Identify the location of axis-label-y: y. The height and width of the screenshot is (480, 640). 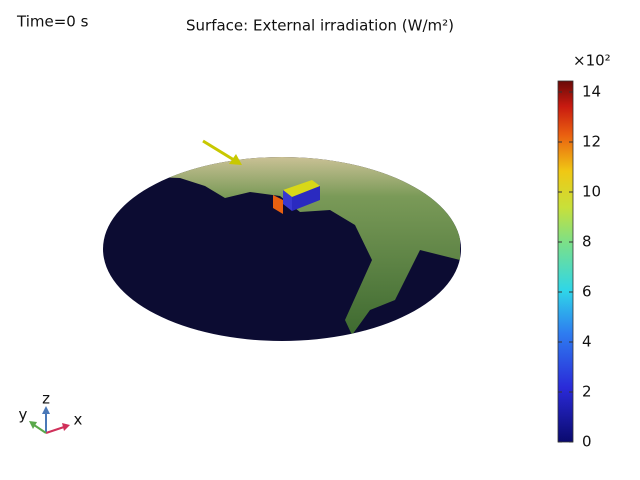
(23, 415).